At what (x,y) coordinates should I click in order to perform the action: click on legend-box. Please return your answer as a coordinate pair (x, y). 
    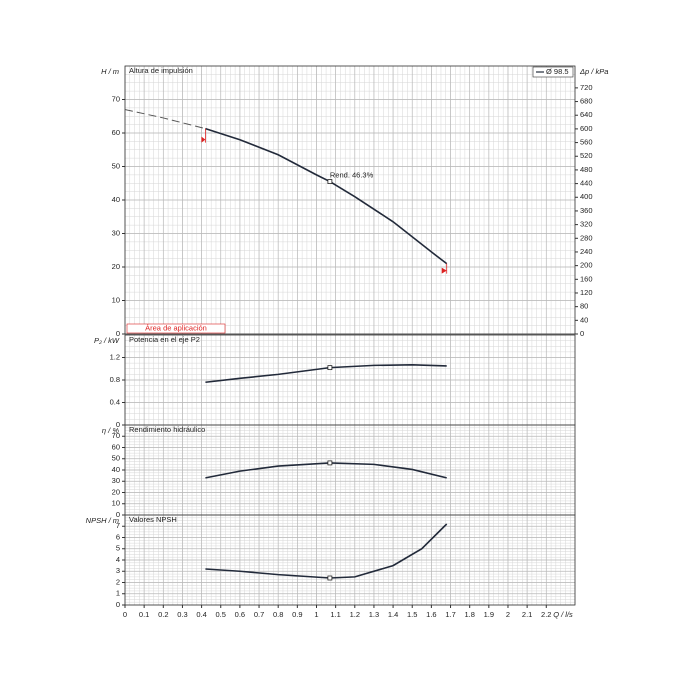
    Looking at the image, I should click on (553, 72).